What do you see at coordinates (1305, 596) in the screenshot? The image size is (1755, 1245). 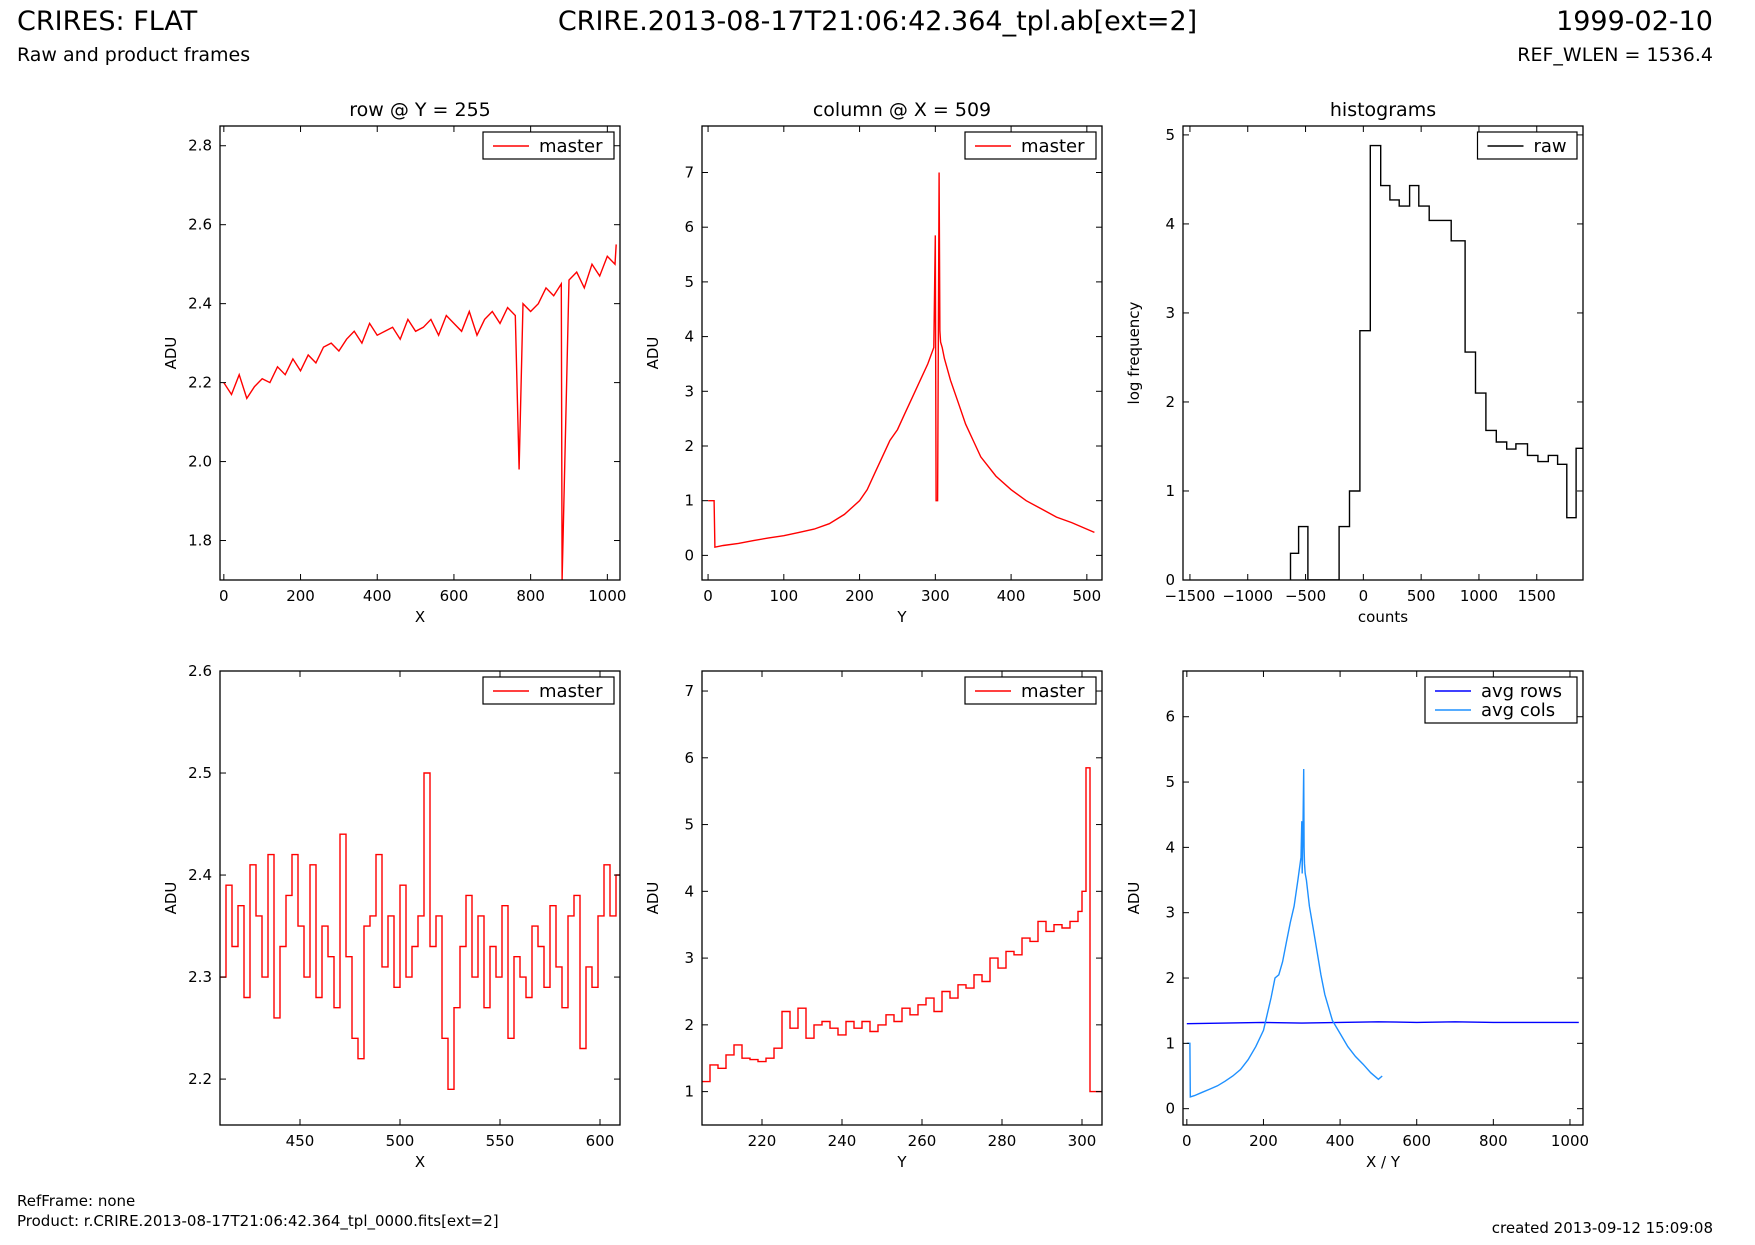 I see `x-tick-label: −500` at bounding box center [1305, 596].